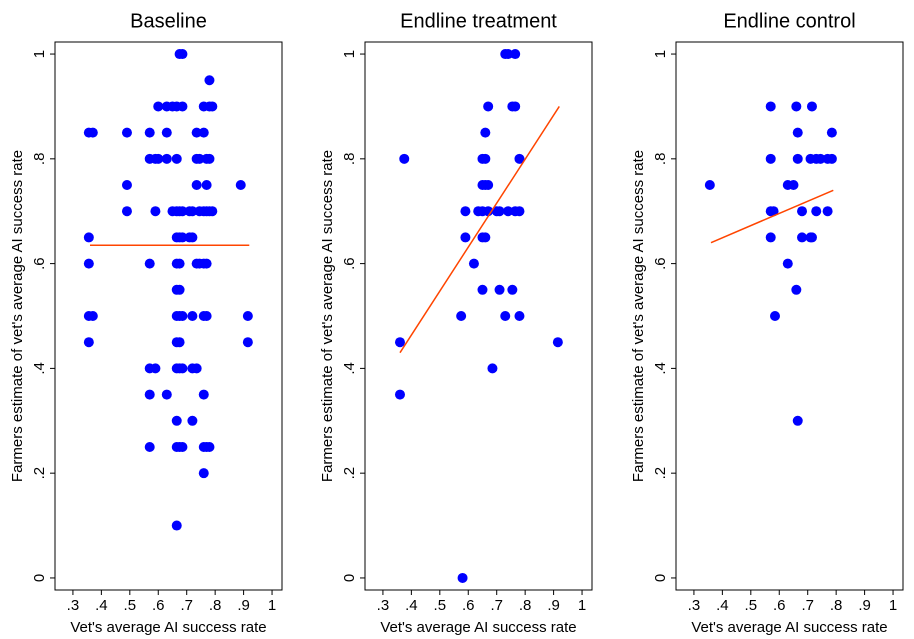 Image resolution: width=914 pixels, height=639 pixels. Describe the element at coordinates (478, 21) in the screenshot. I see `chart-title: Endline treatment` at that location.